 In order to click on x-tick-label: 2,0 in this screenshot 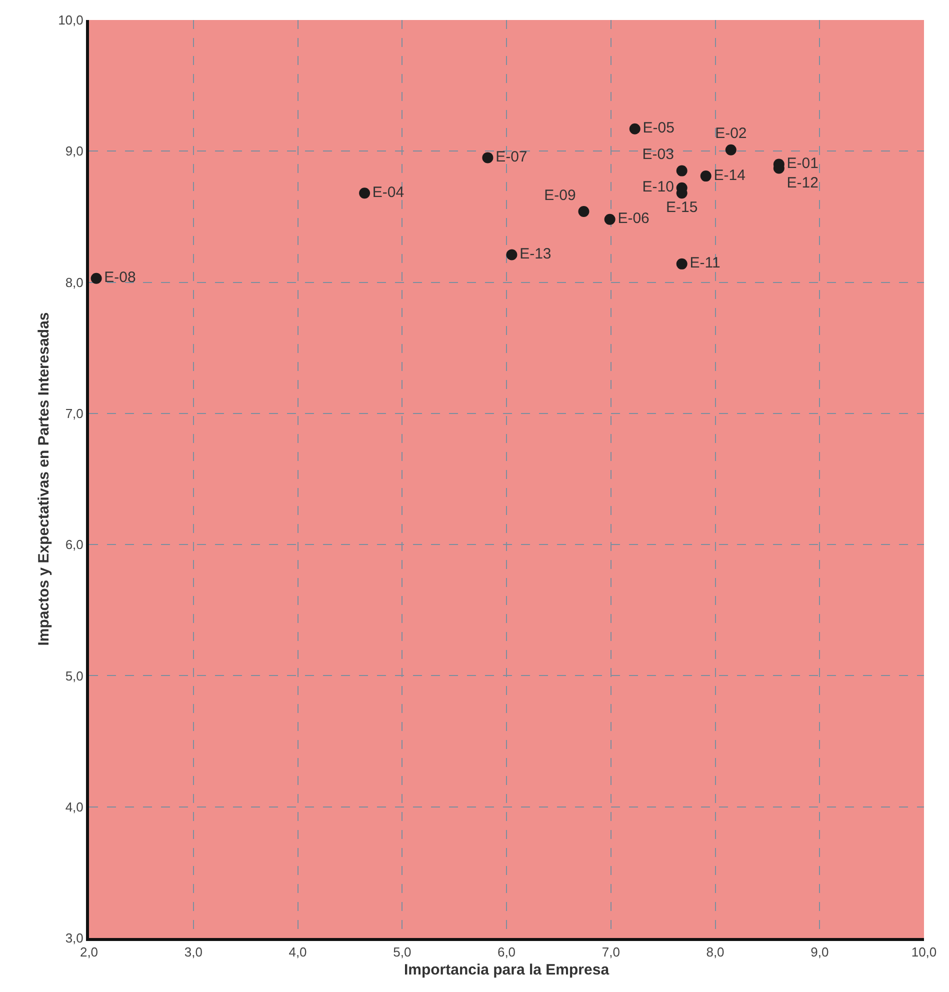, I will do `click(89, 952)`.